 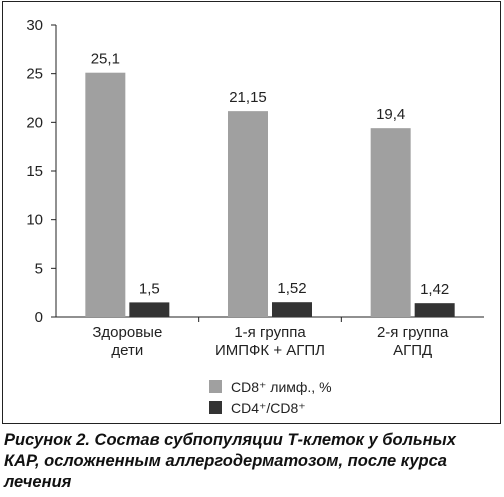 I want to click on data-label: 1,5, so click(x=149, y=288).